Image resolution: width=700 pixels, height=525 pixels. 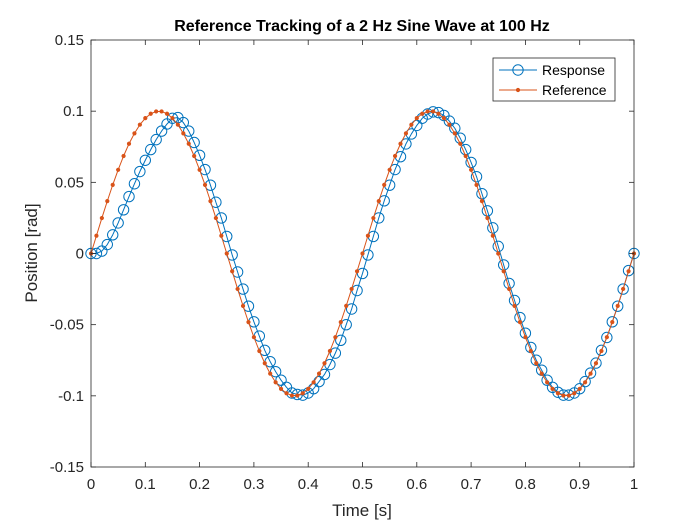 What do you see at coordinates (69, 182) in the screenshot?
I see `y-tick-label: 0.05` at bounding box center [69, 182].